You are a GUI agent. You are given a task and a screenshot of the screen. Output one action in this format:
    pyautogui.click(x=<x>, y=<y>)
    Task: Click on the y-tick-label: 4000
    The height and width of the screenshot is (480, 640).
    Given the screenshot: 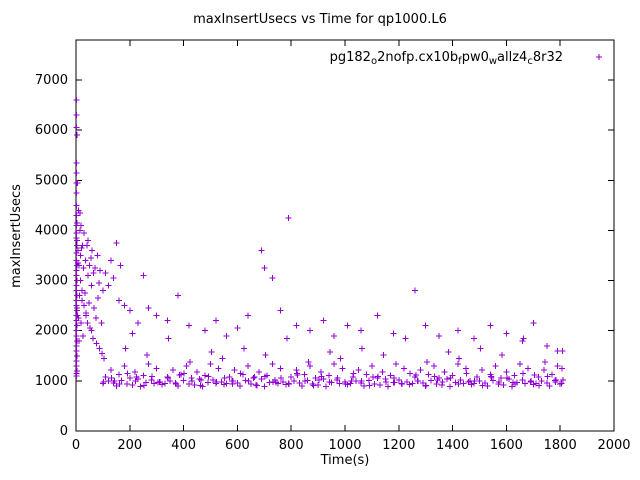 What is the action you would take?
    pyautogui.click(x=51, y=230)
    